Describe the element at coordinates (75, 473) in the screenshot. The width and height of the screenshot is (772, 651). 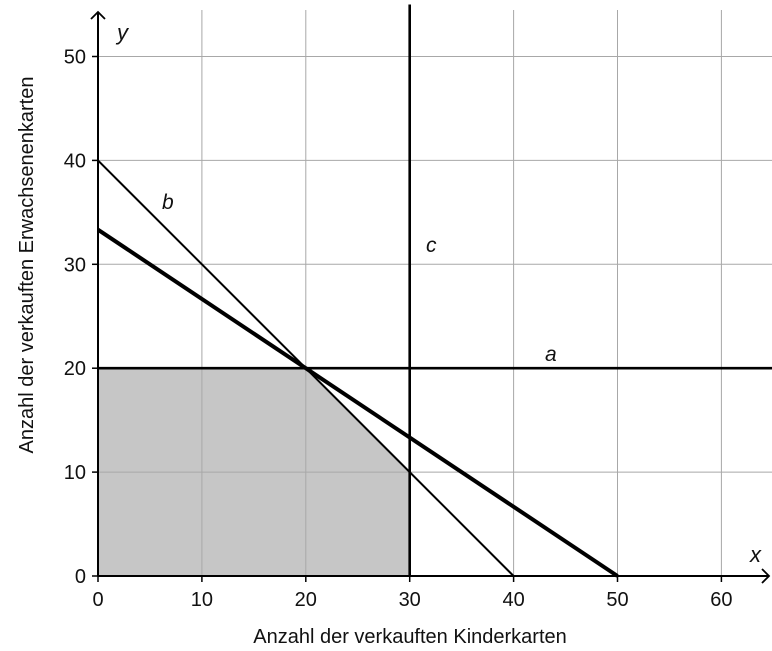
I see `y-tick-label-10: 10` at that location.